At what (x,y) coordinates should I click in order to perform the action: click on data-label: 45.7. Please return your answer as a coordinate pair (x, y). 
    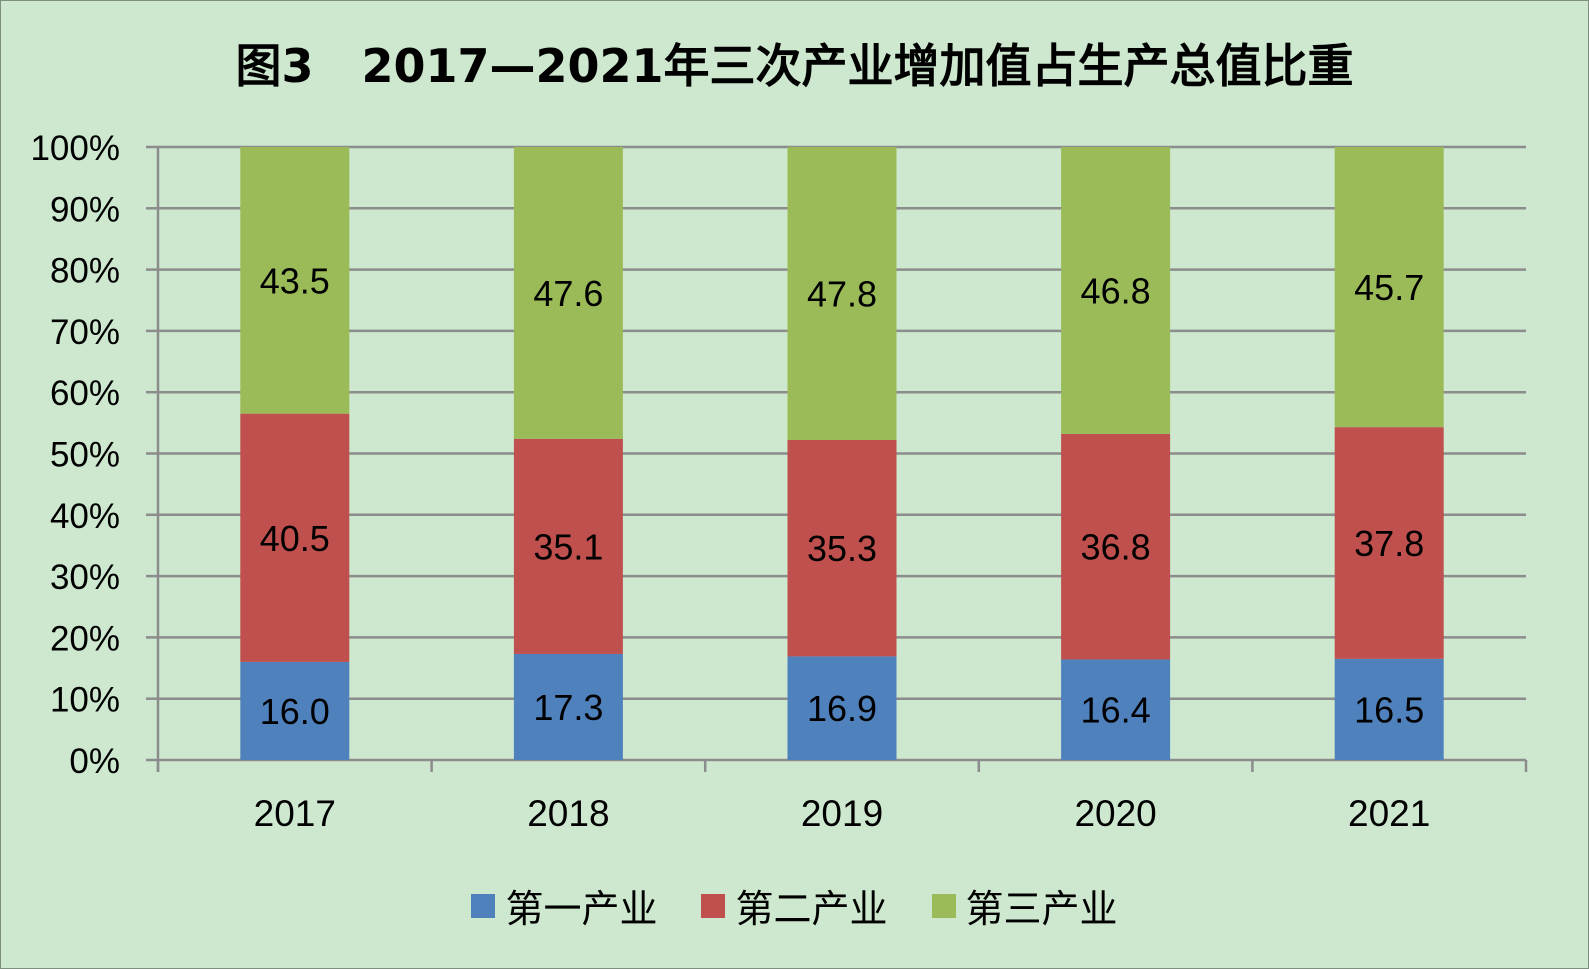
    Looking at the image, I should click on (1389, 287).